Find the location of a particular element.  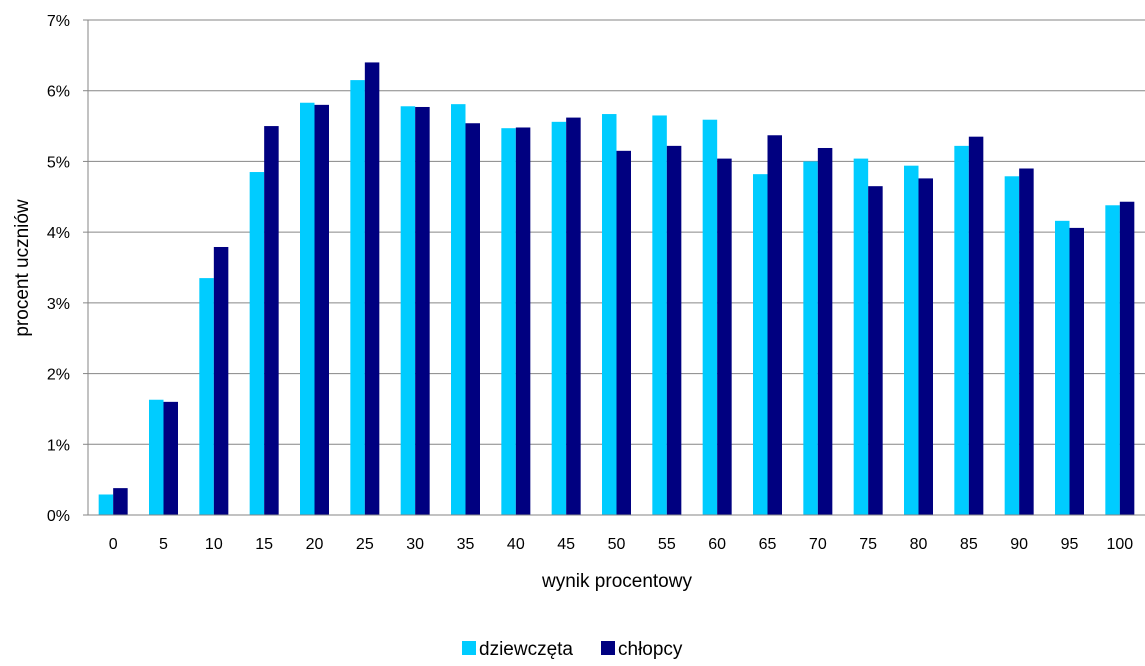

x-tick-label: 70 is located at coordinates (818, 544).